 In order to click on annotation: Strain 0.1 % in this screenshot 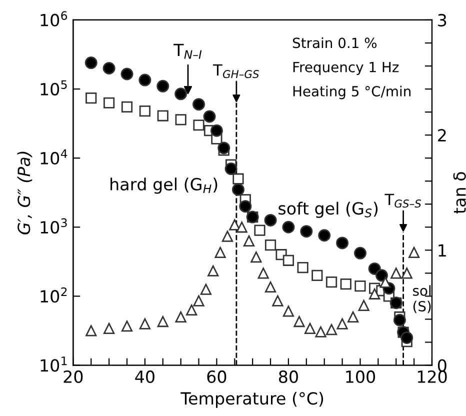, I will do `click(334, 42)`.